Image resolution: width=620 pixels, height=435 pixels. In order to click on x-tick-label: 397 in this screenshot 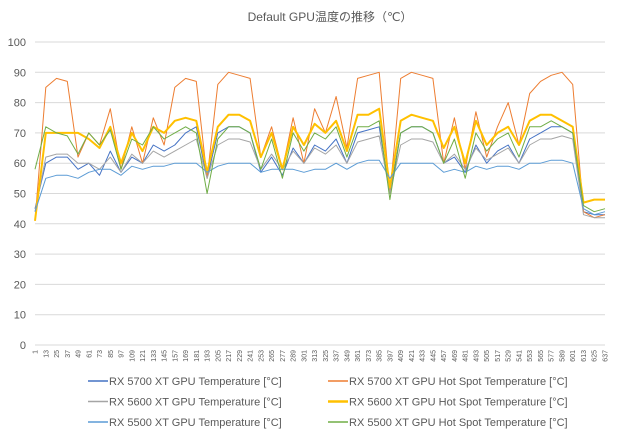, I will do `click(390, 356)`.